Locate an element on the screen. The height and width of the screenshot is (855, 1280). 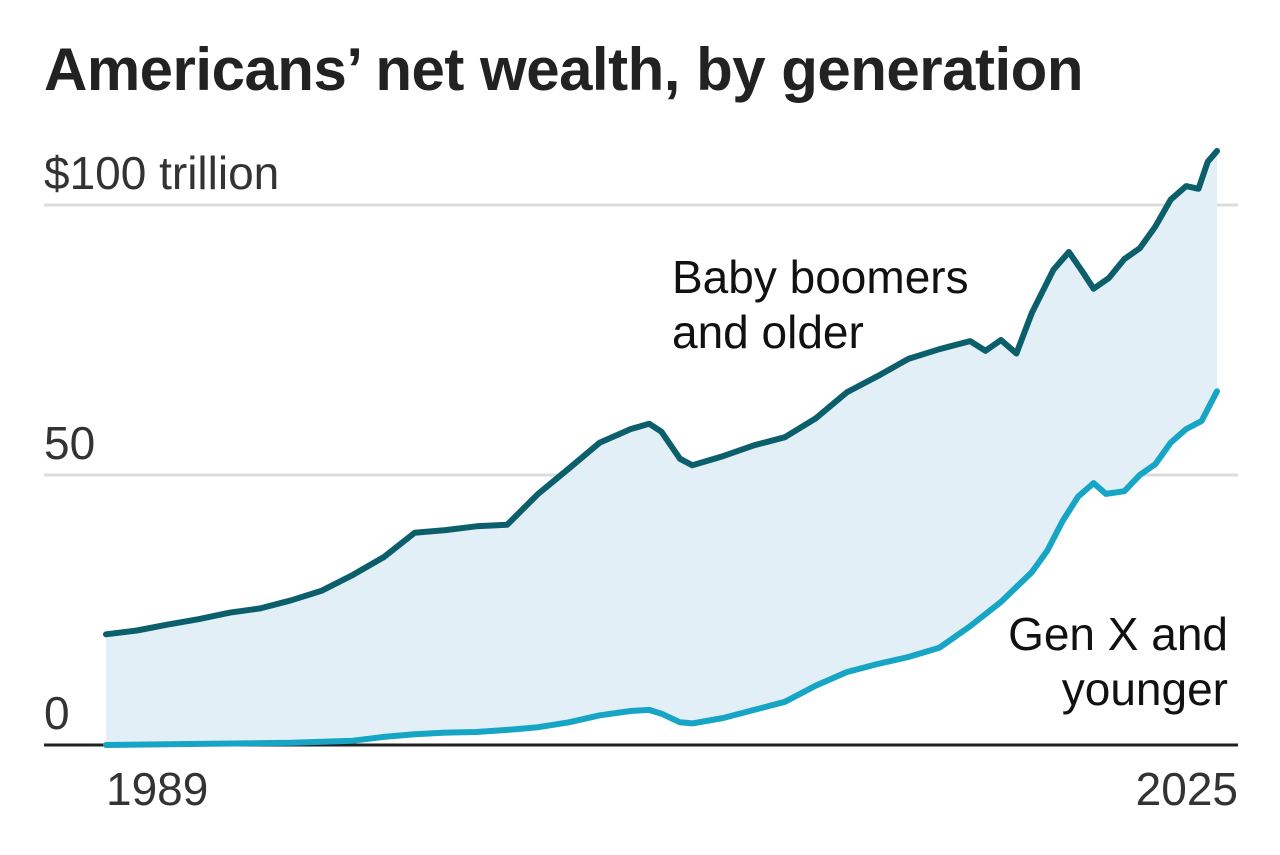
x-tick-label-2025: 2025 is located at coordinates (1187, 789).